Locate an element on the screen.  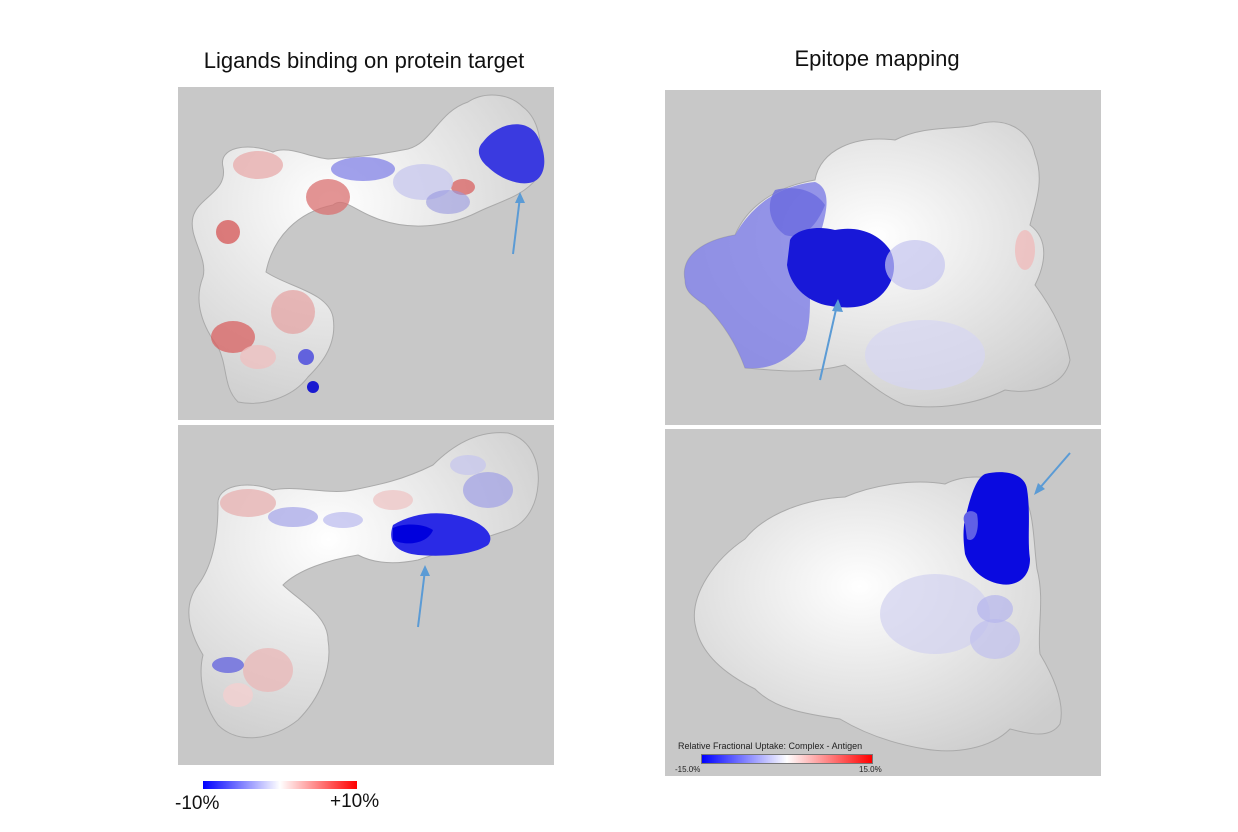
uptake-color-scale-bar is located at coordinates (787, 759).